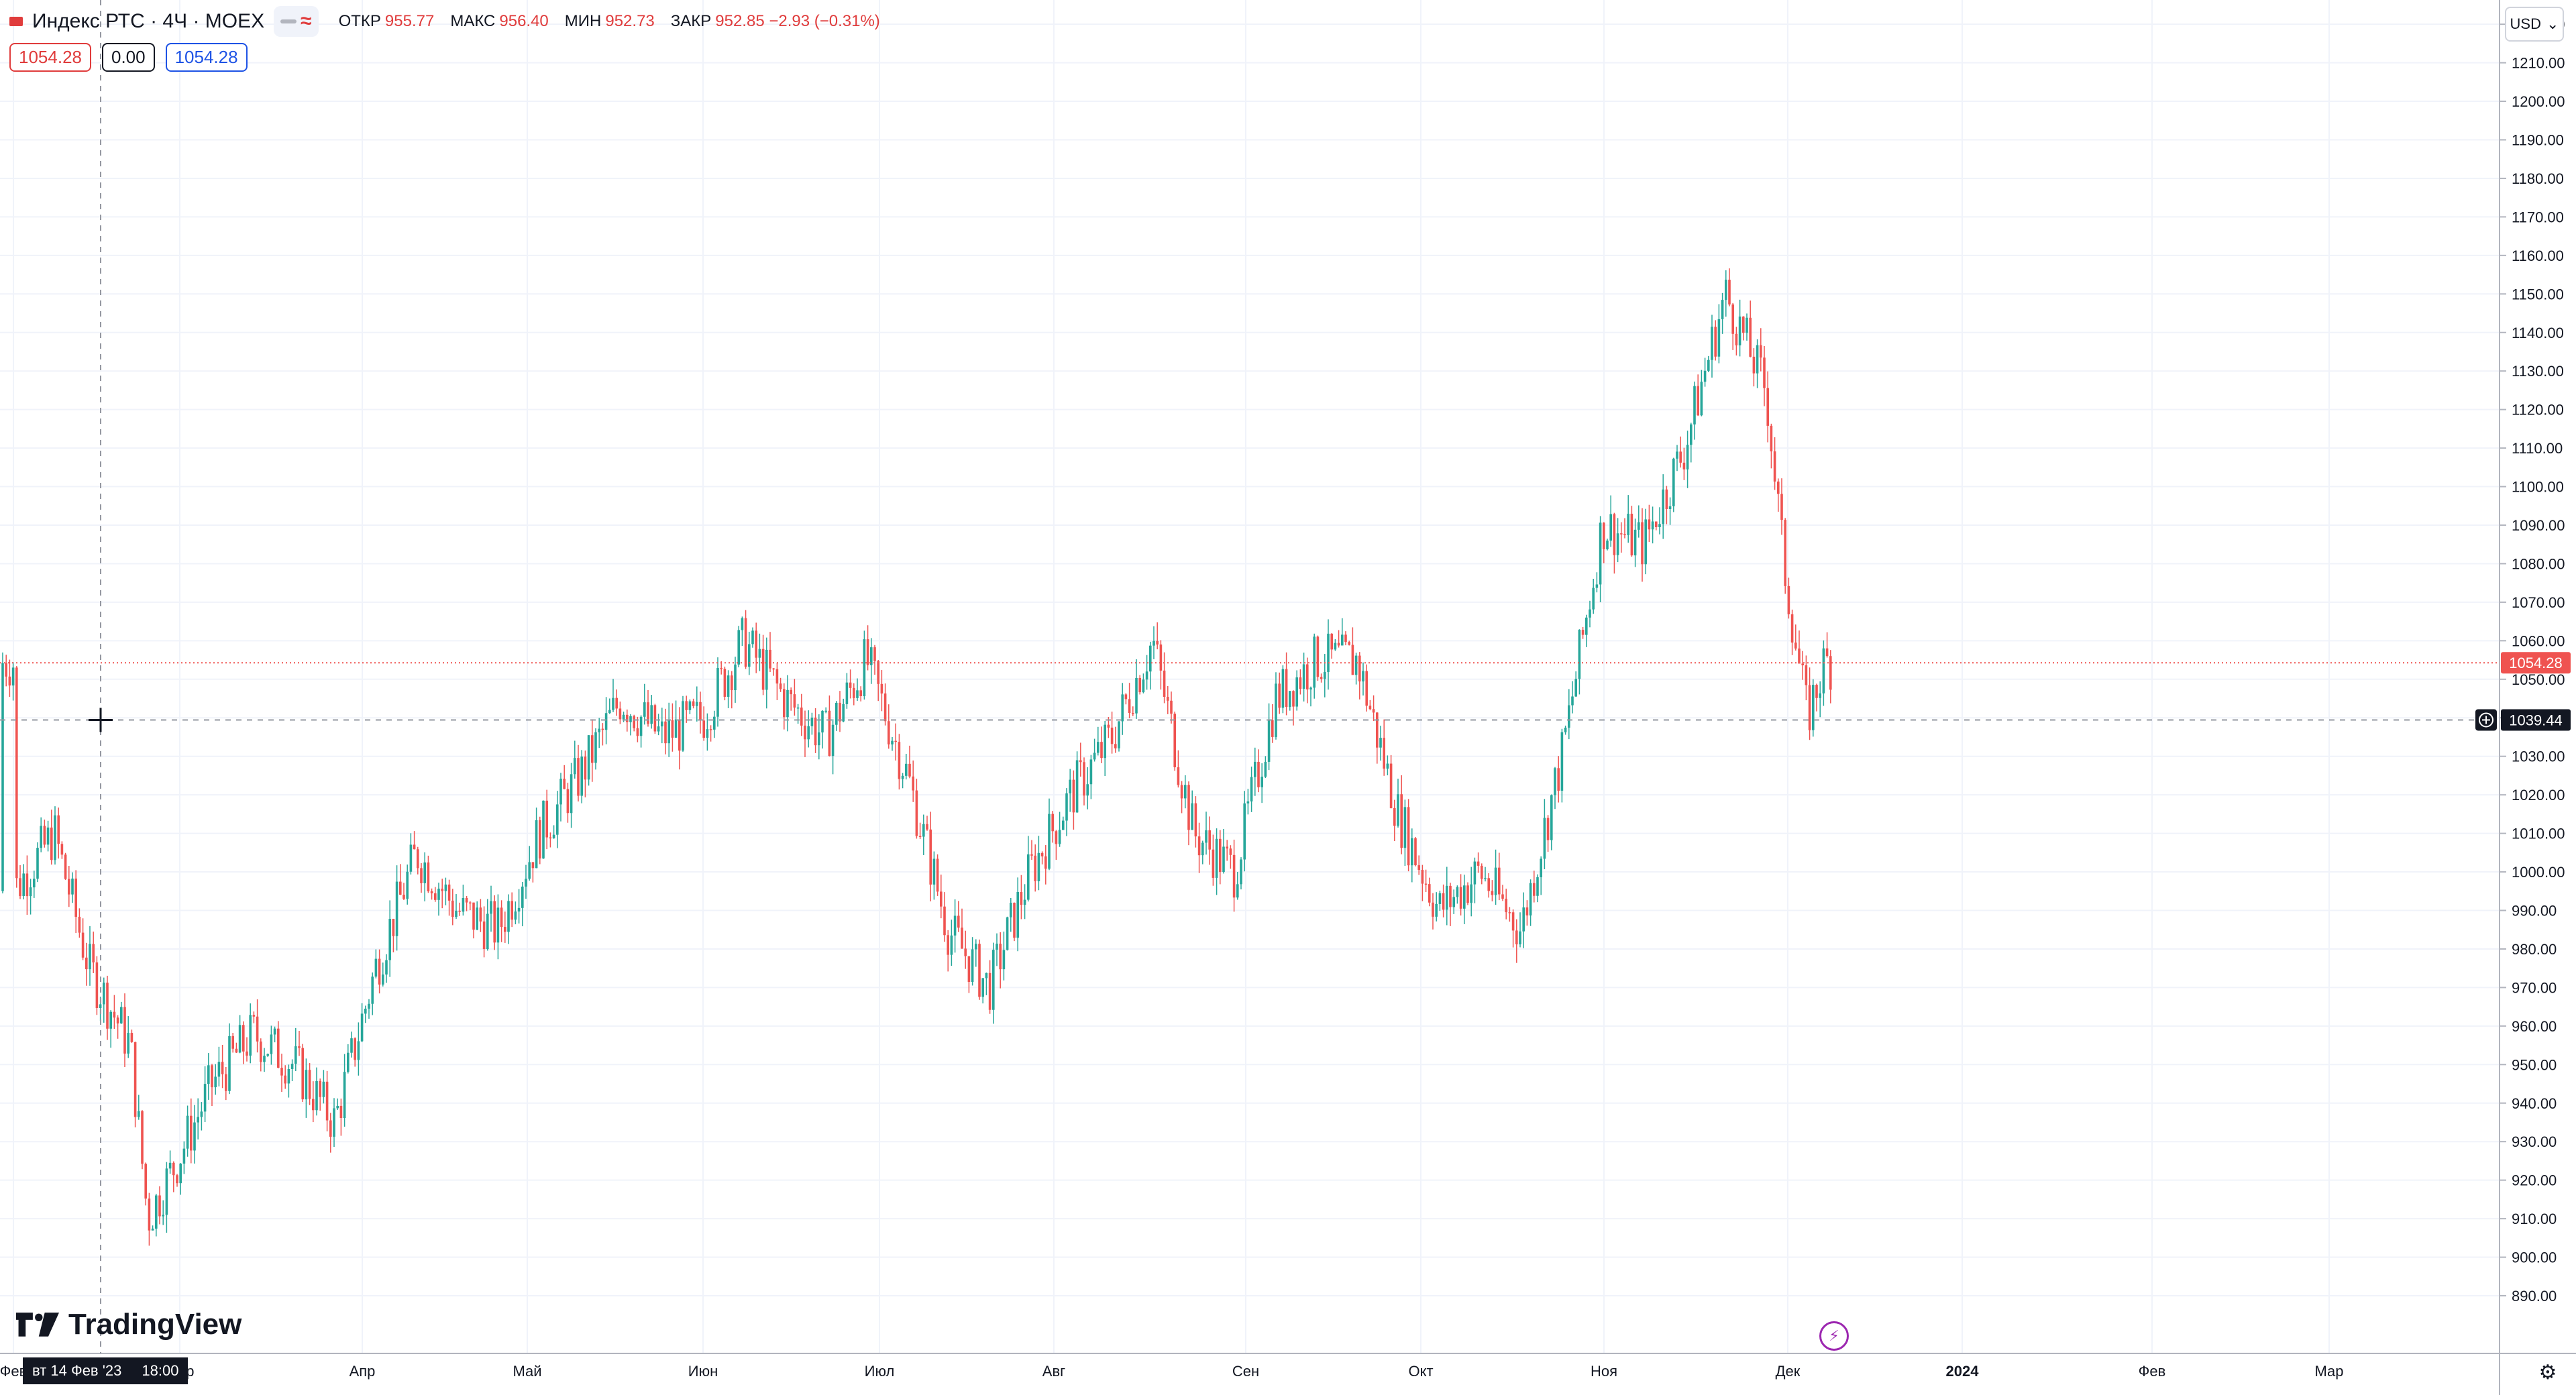 The width and height of the screenshot is (2576, 1395). I want to click on bolt-icon: ⚡, so click(1834, 1336).